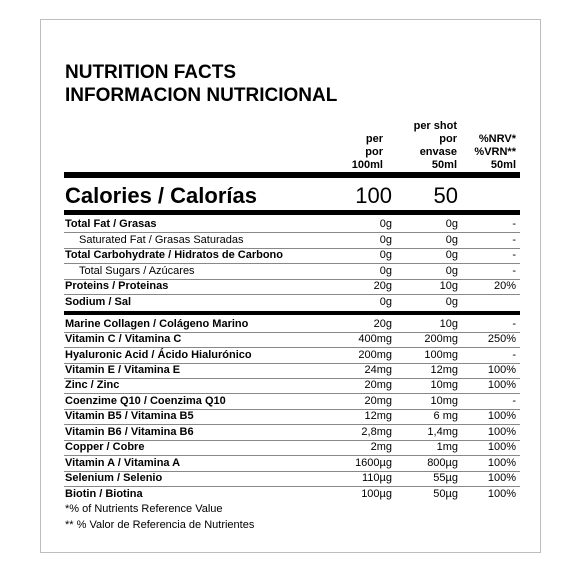  What do you see at coordinates (367, 152) in the screenshot?
I see `header-per-100ml: per por 100ml` at bounding box center [367, 152].